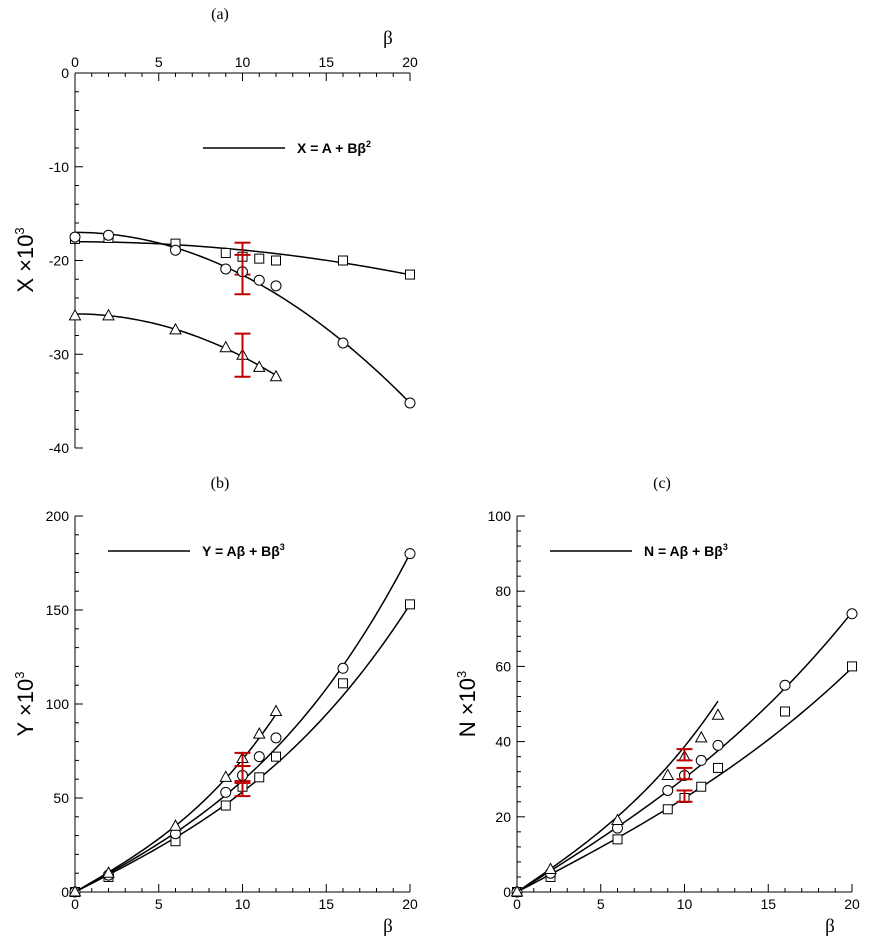 The height and width of the screenshot is (948, 894). Describe the element at coordinates (503, 817) in the screenshot. I see `y-tick-label: 20` at that location.